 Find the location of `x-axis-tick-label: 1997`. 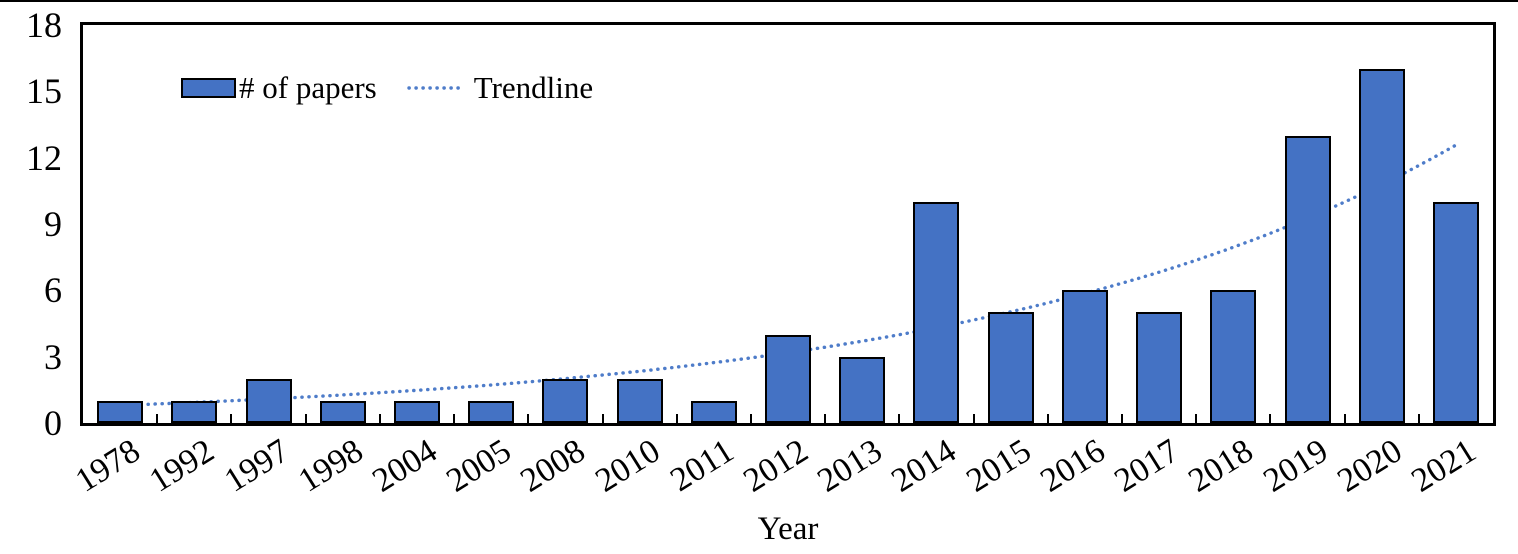

x-axis-tick-label: 1997 is located at coordinates (256, 466).